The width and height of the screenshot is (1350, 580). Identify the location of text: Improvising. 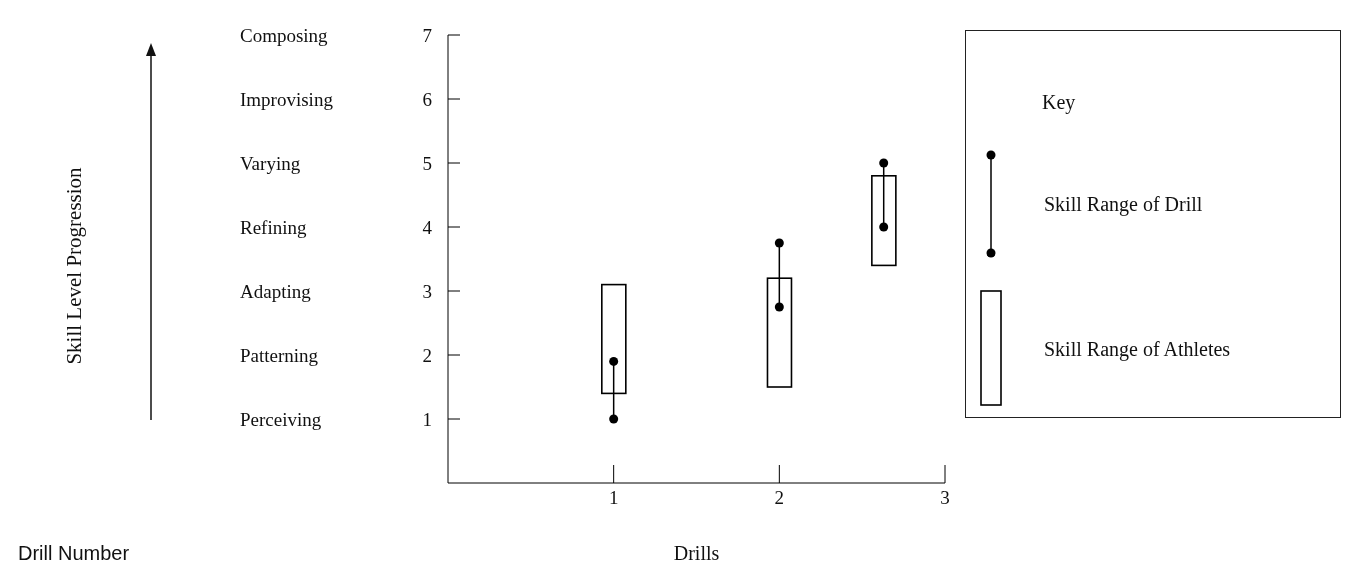
(287, 99).